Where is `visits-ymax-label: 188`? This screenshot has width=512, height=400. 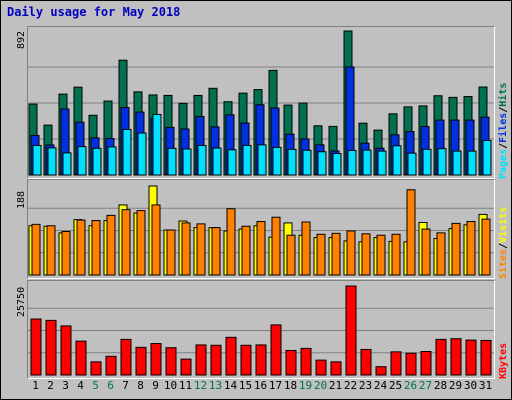 visits-ymax-label: 188 is located at coordinates (21, 199).